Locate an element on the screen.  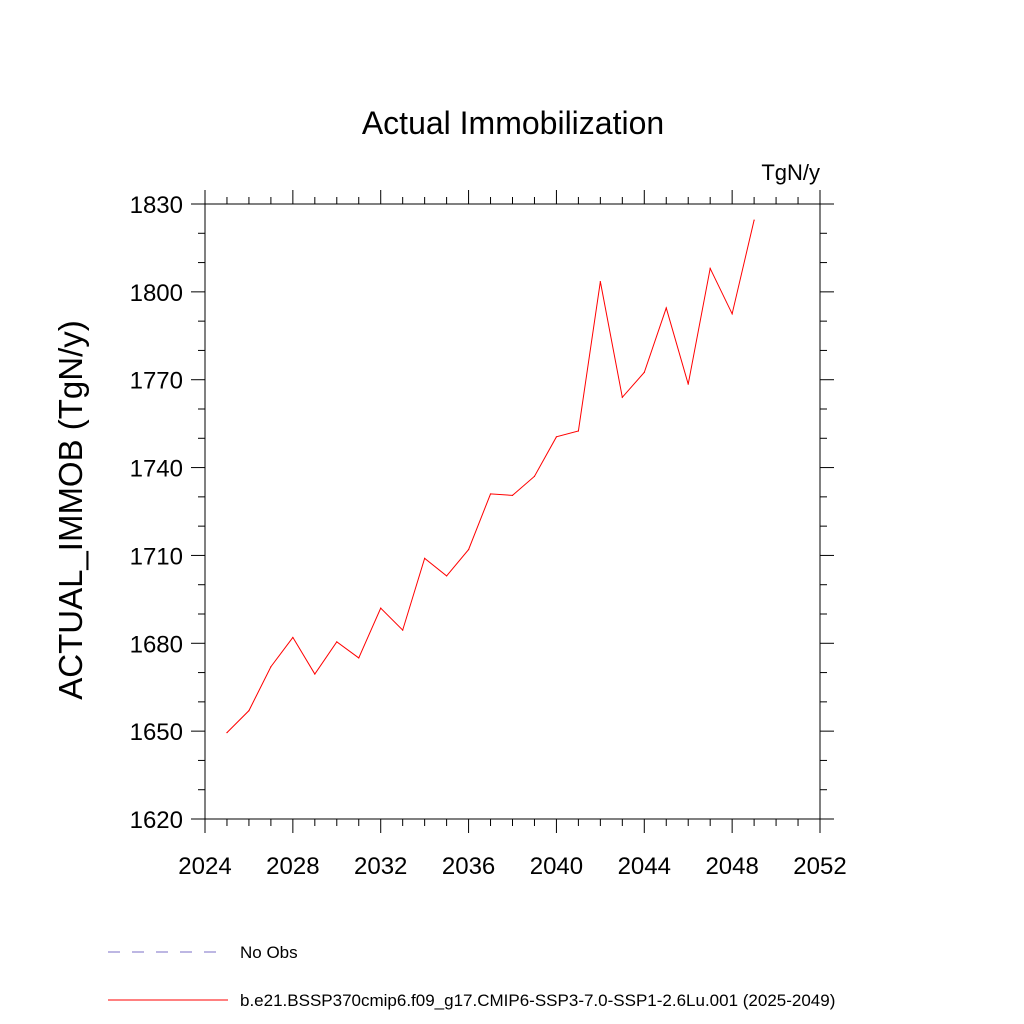
x-tick-label: 2044 is located at coordinates (644, 866).